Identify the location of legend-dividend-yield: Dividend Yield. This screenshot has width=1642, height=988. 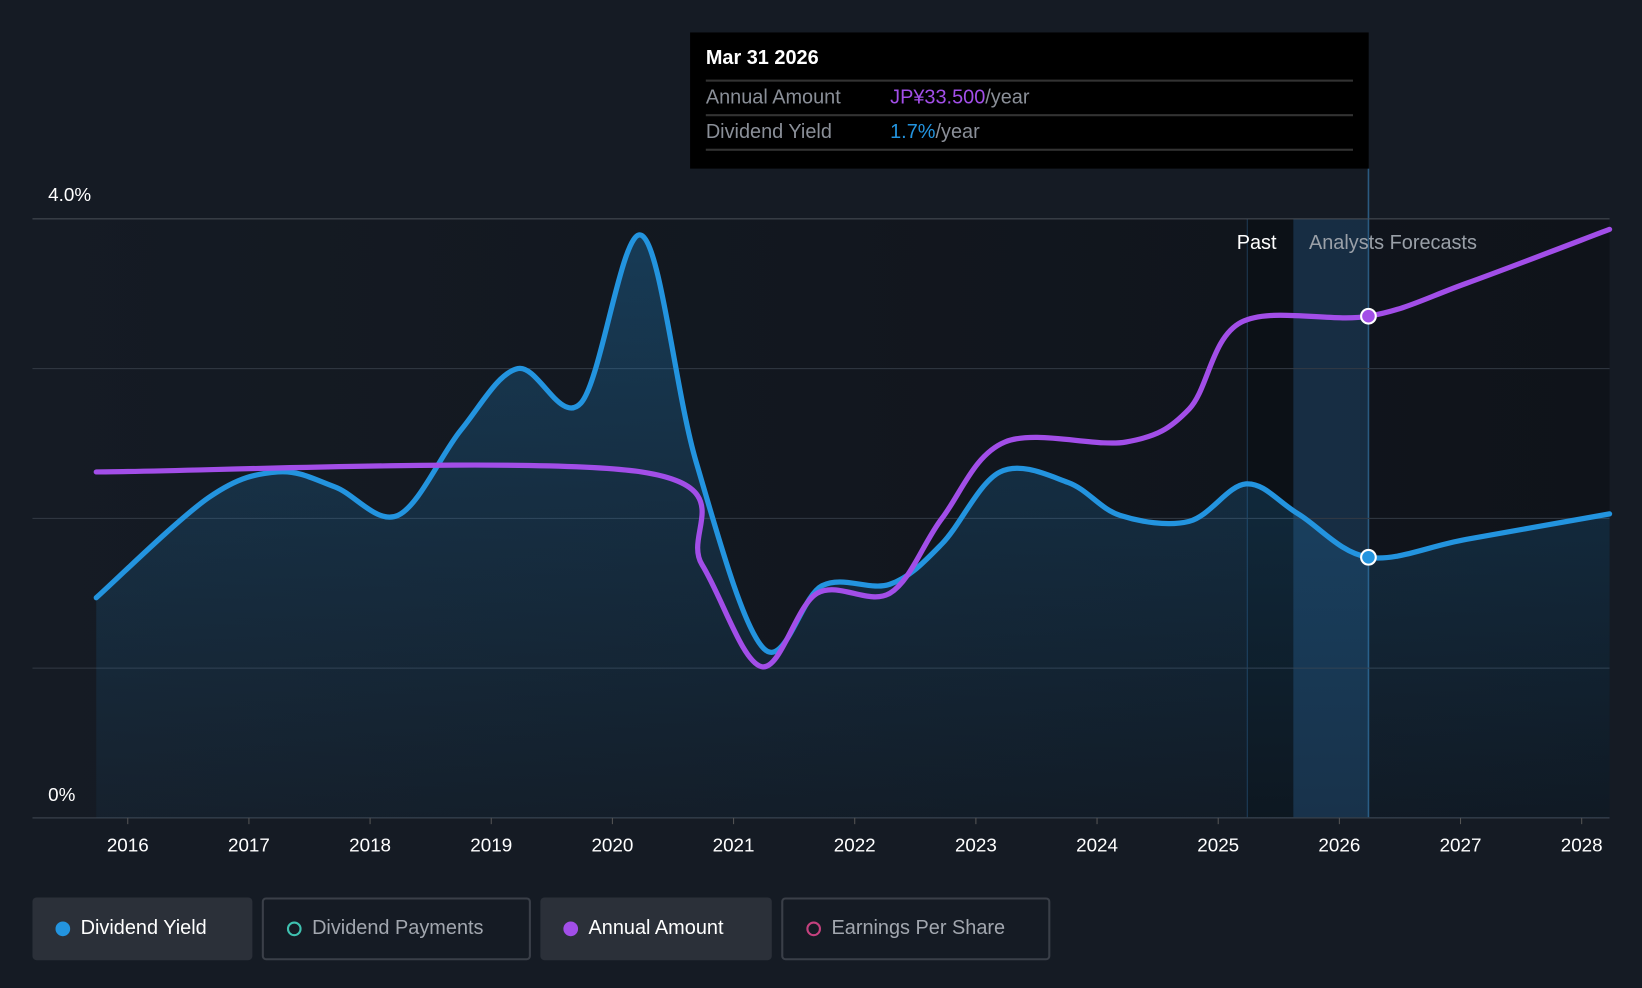
(142, 929).